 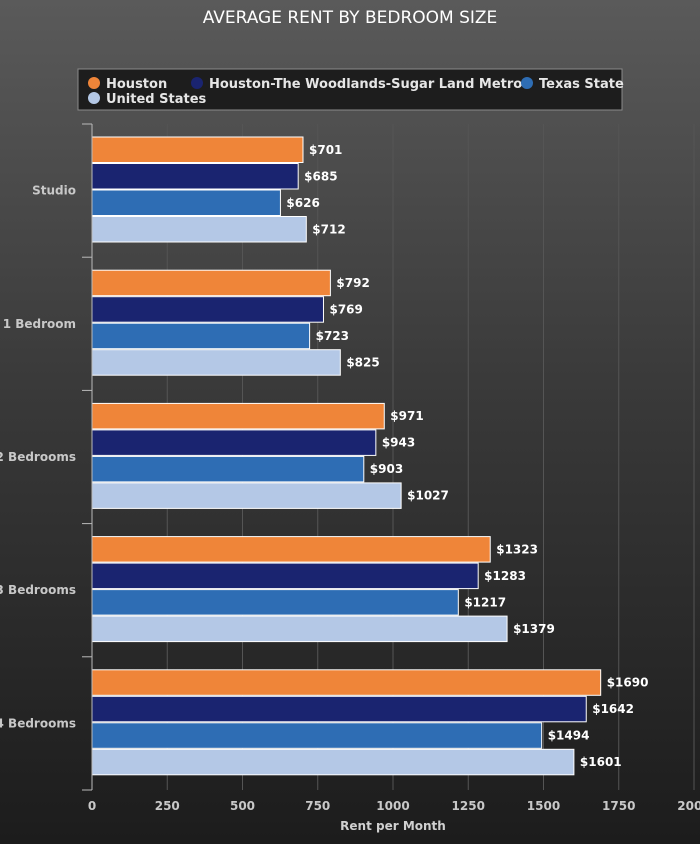 What do you see at coordinates (54, 191) in the screenshot?
I see `category-label: Studio` at bounding box center [54, 191].